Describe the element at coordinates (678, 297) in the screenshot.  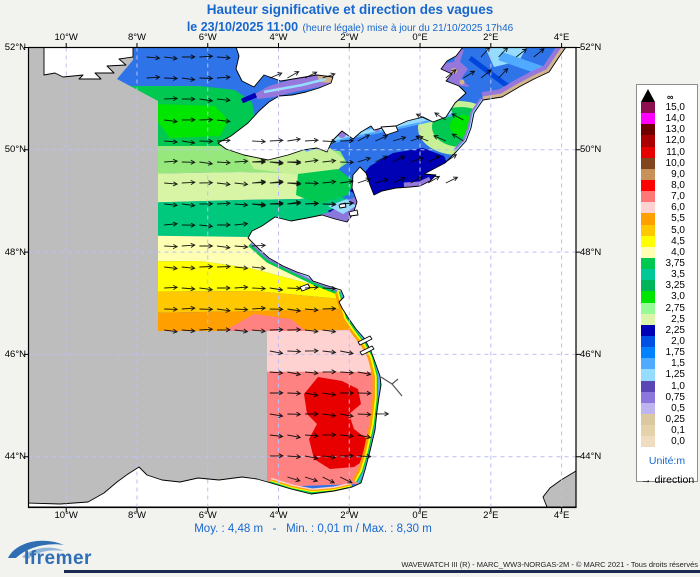
I see `legend-value: 3,0` at that location.